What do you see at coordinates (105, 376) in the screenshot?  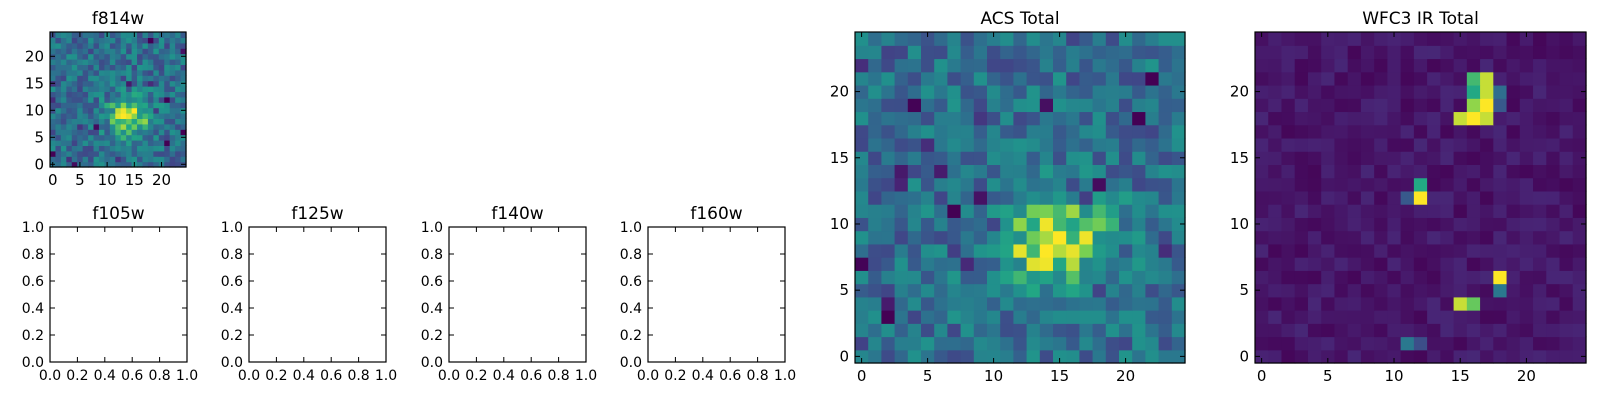 I see `x-tick-label: 0.4` at bounding box center [105, 376].